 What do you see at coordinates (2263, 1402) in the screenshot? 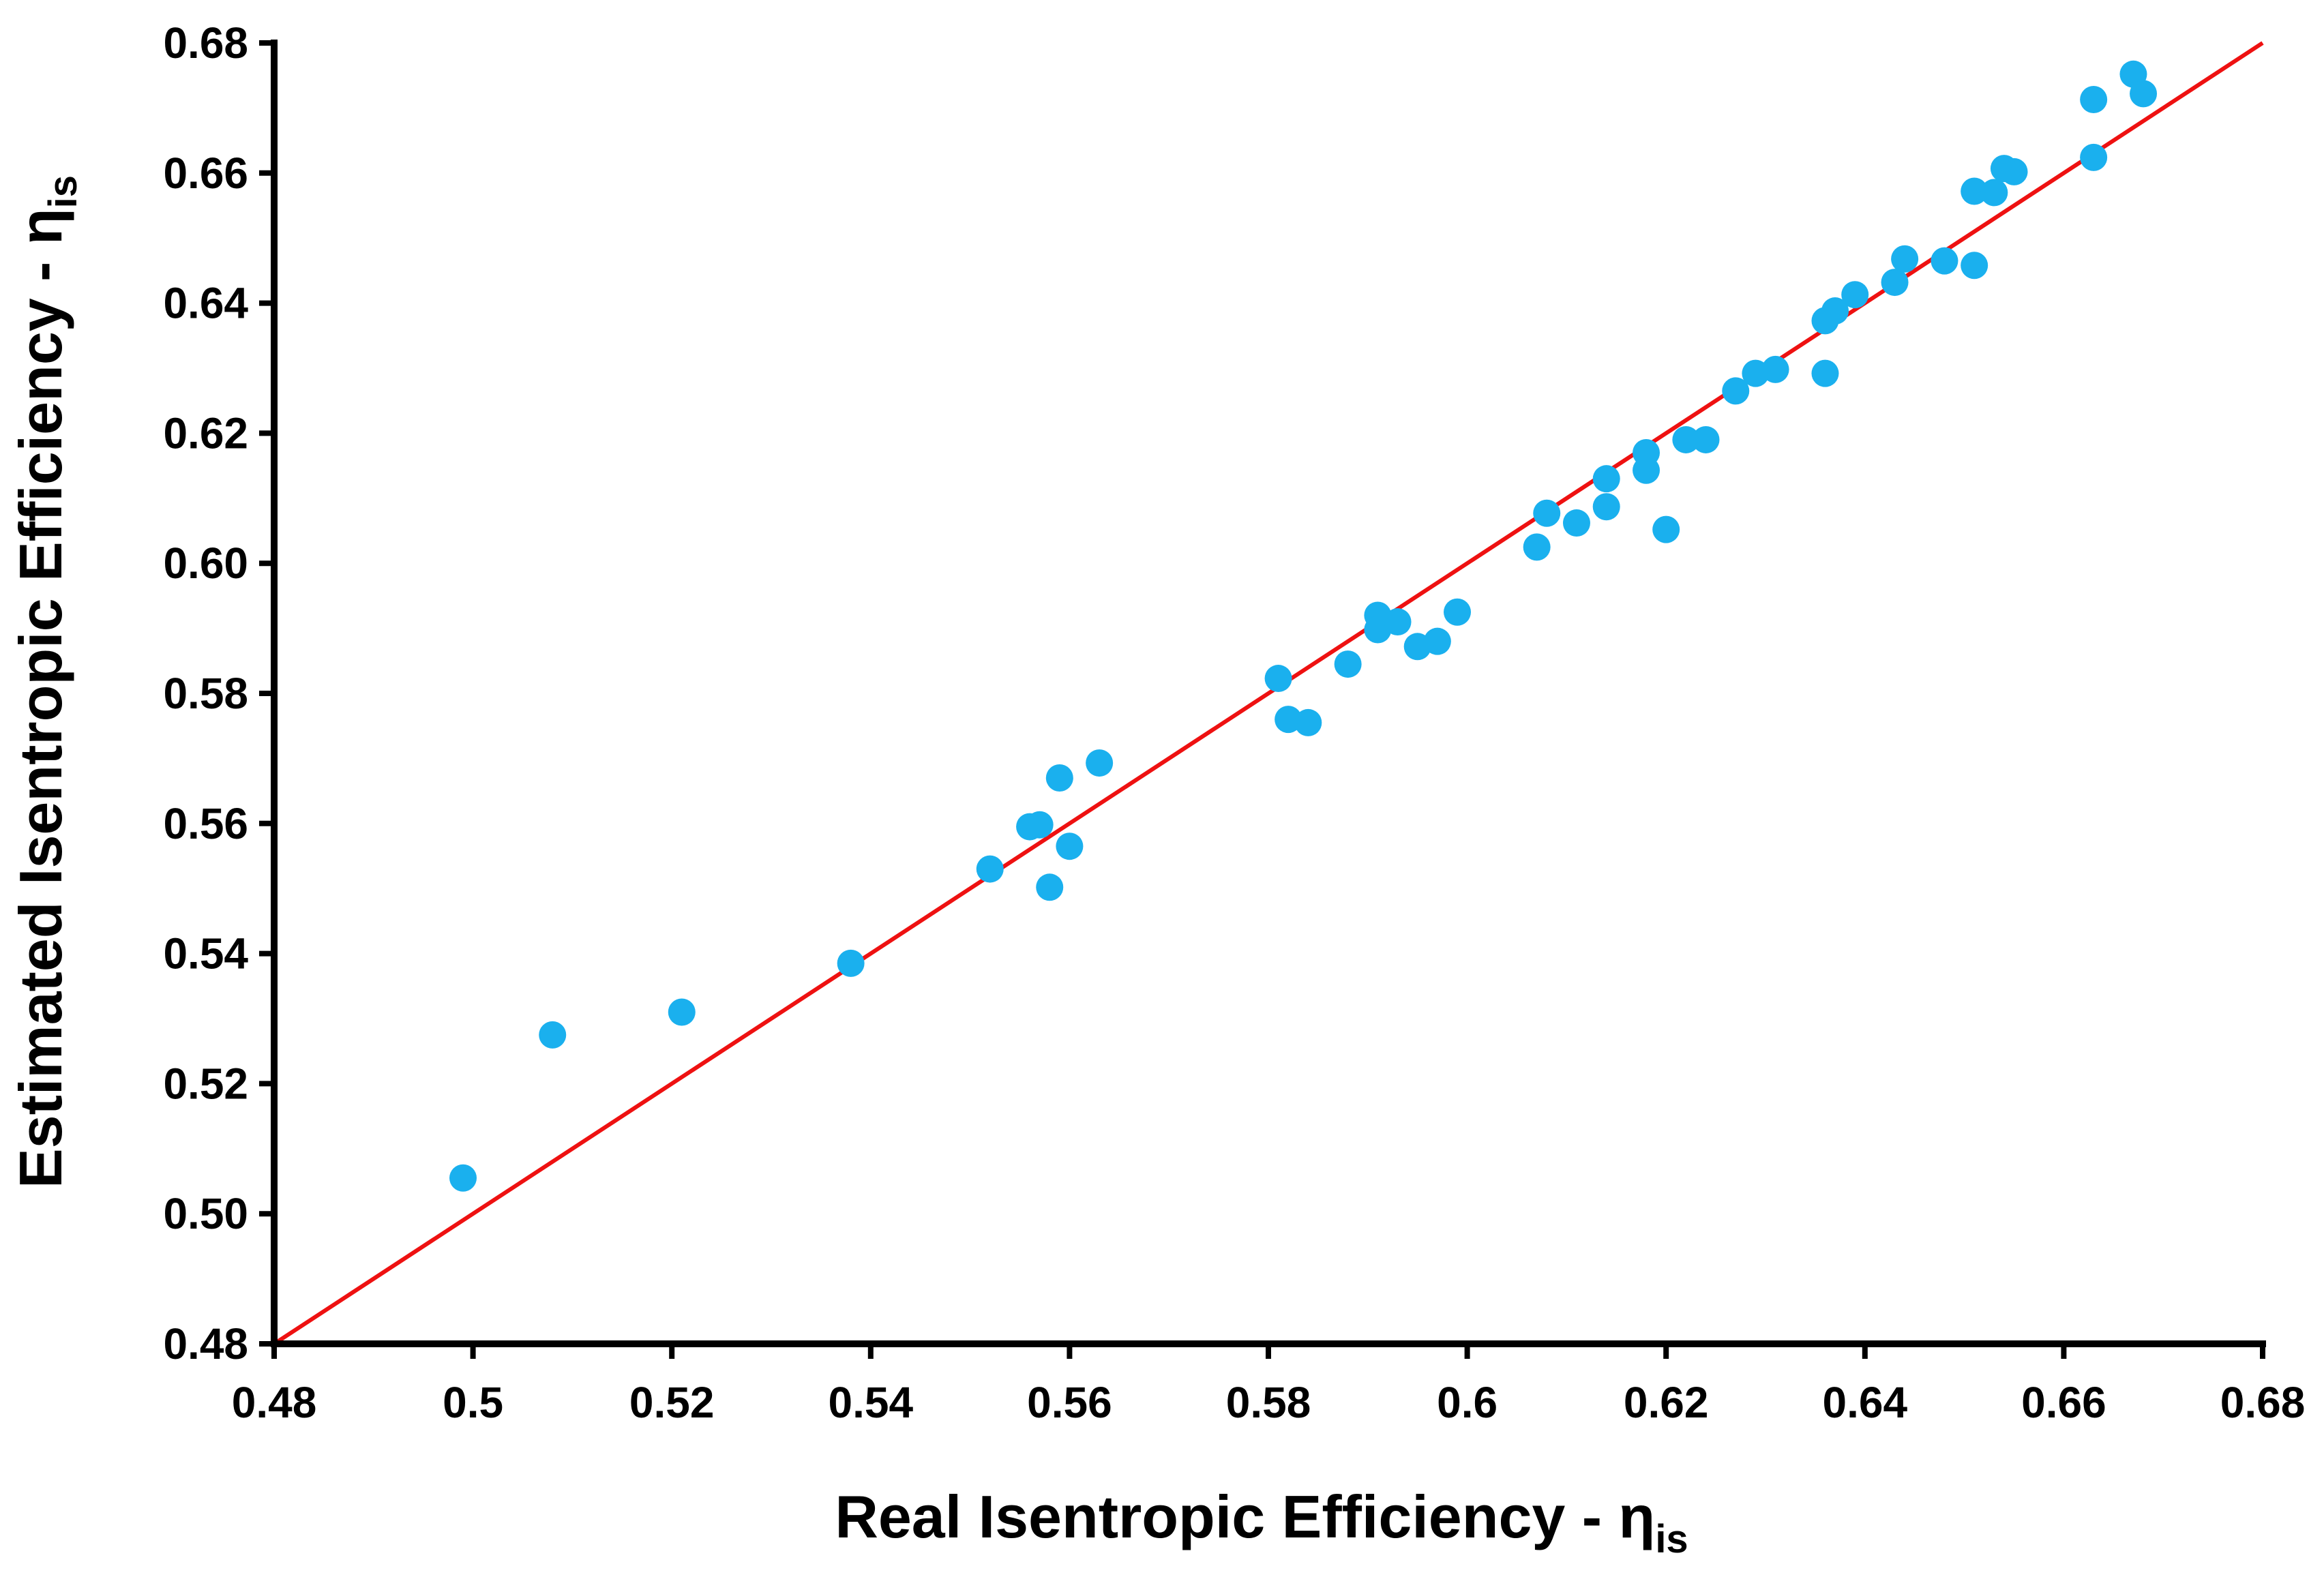
I see `x-tick-label: 0.68` at bounding box center [2263, 1402].